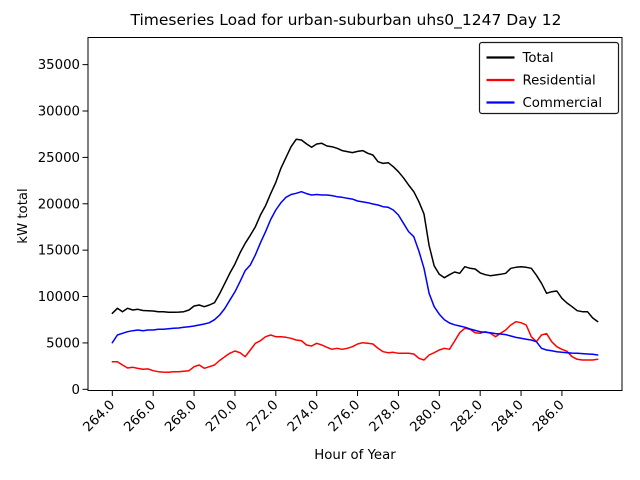  I want to click on y-axis-label: kW total, so click(23, 215).